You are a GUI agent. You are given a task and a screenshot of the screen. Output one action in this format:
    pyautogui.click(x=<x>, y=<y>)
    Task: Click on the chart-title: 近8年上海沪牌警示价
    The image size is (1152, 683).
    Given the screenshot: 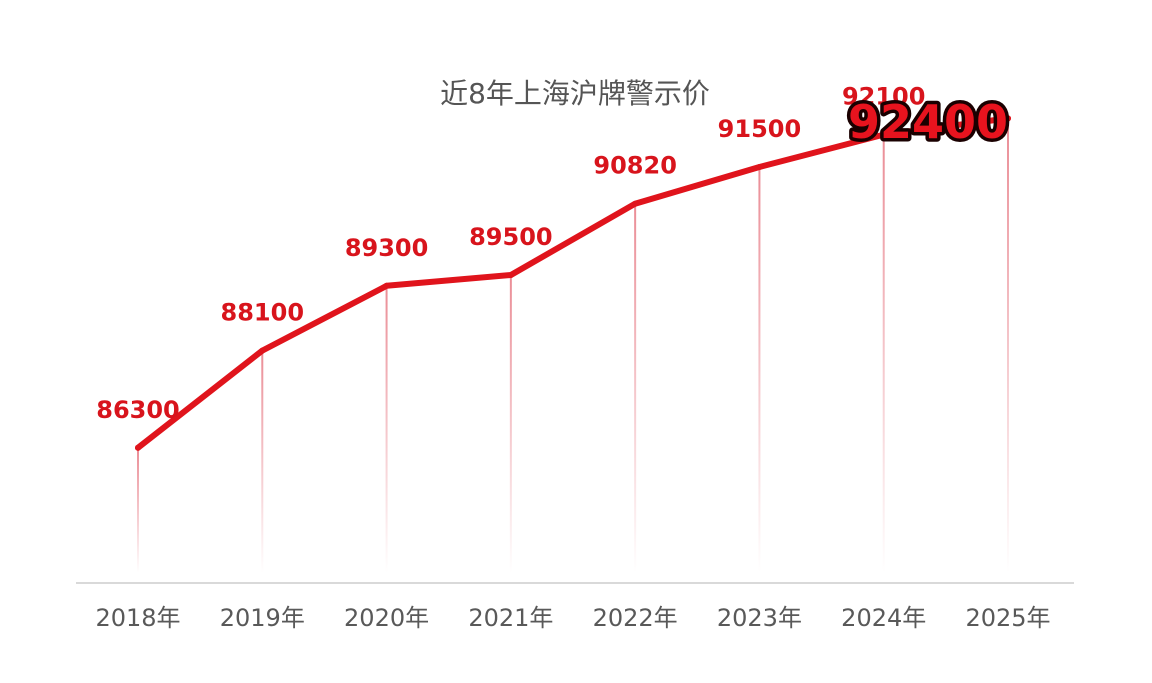 What is the action you would take?
    pyautogui.click(x=575, y=93)
    